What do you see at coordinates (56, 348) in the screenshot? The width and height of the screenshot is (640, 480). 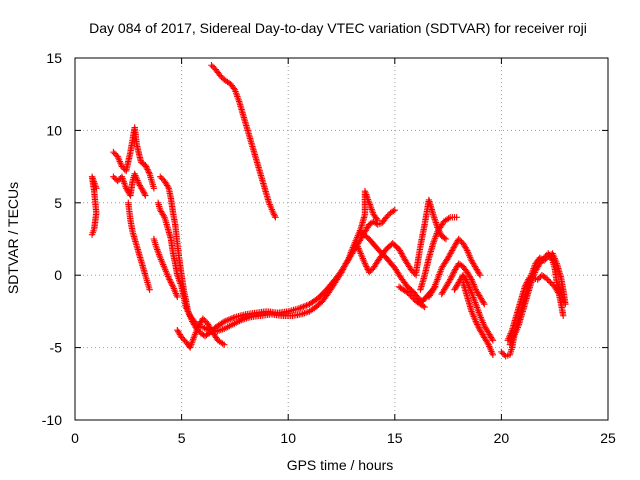 I see `y-tick-label: -5` at bounding box center [56, 348].